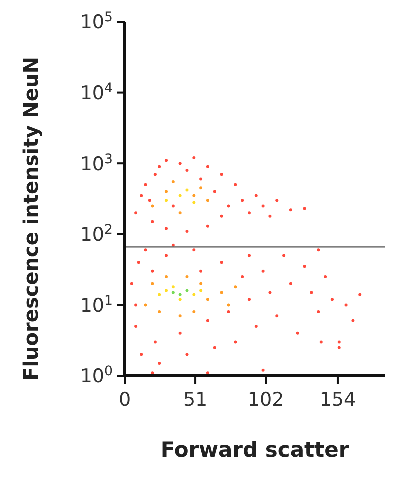  Describe the element at coordinates (255, 450) in the screenshot. I see `x-axis-title: Forward scatter` at that location.